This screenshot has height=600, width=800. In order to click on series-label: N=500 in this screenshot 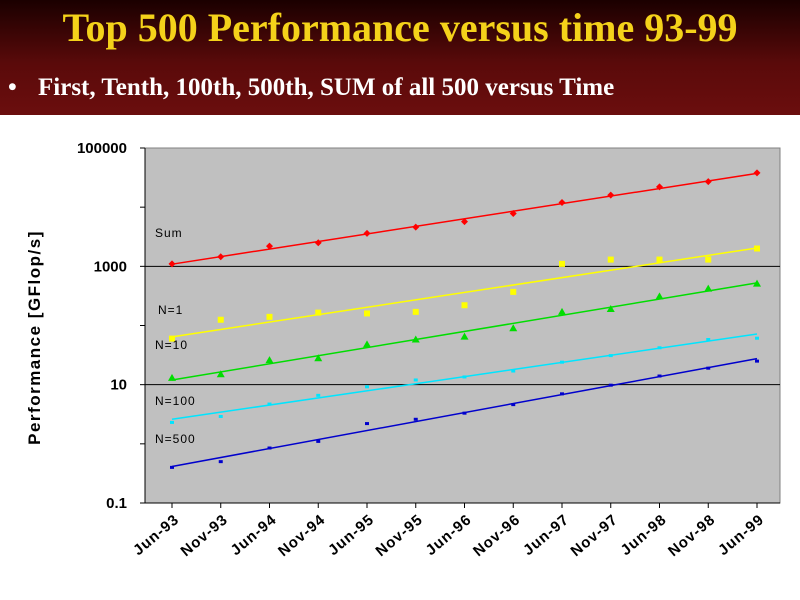, I will do `click(175, 439)`.